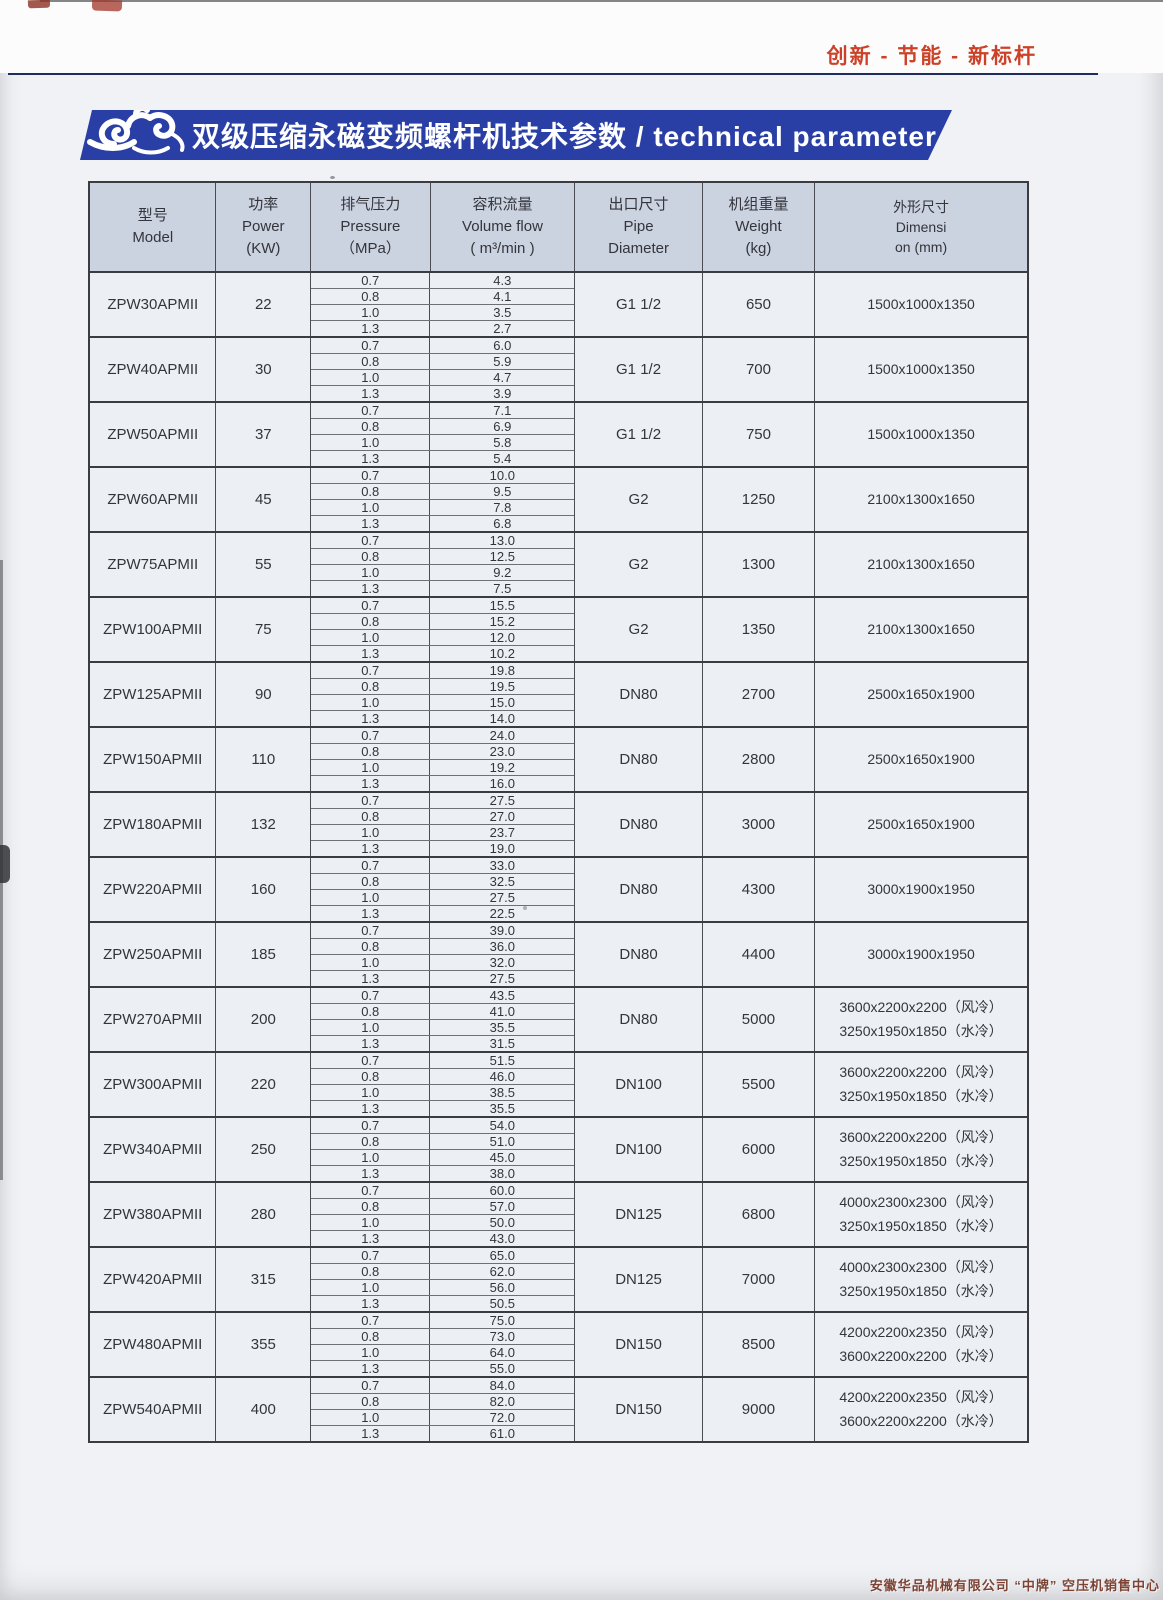 This screenshot has width=1163, height=1600. What do you see at coordinates (442, 328) in the screenshot?
I see `pressure-volume-subrow: 1.3 2.7` at bounding box center [442, 328].